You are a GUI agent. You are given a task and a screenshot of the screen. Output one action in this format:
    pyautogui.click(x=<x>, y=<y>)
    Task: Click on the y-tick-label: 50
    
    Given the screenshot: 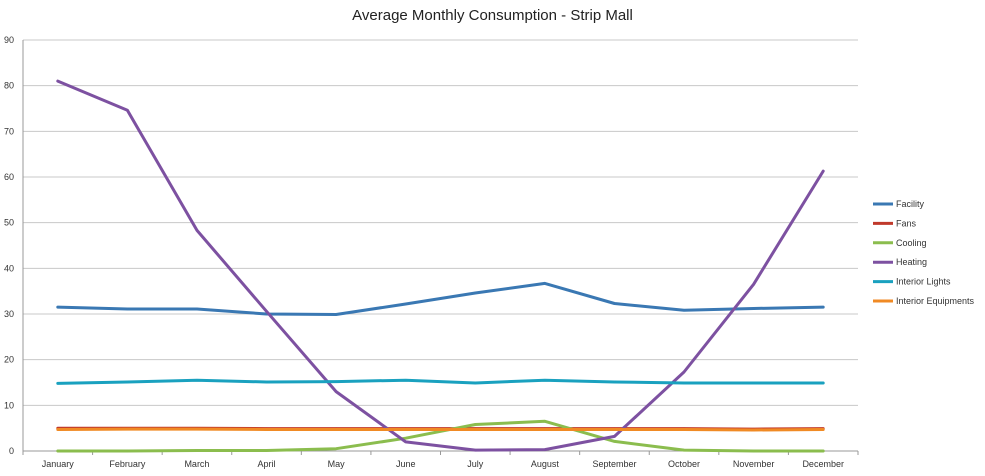 What is the action you would take?
    pyautogui.click(x=9, y=223)
    